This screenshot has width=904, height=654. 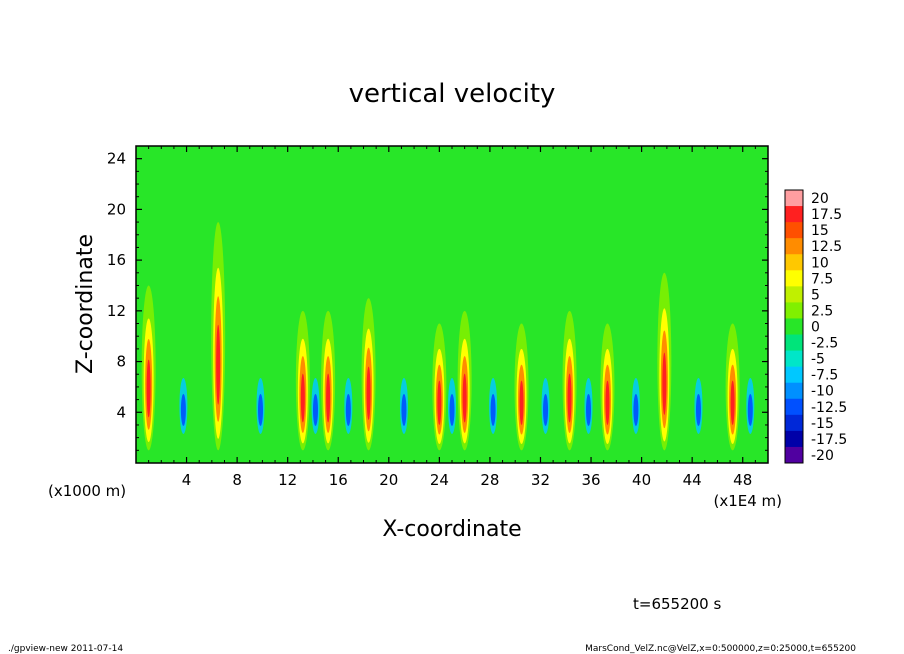 I want to click on x-tick-label: 48, so click(x=742, y=480).